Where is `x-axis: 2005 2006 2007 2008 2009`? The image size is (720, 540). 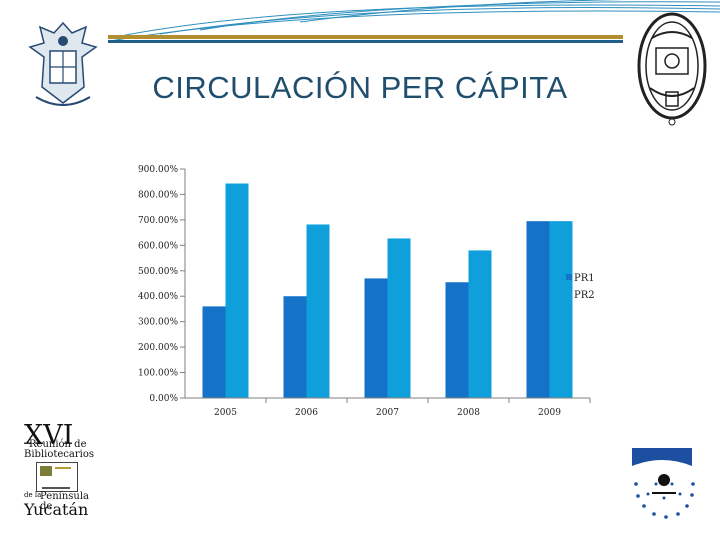
x-axis: 2005 2006 2007 2008 2009 is located at coordinates (388, 407).